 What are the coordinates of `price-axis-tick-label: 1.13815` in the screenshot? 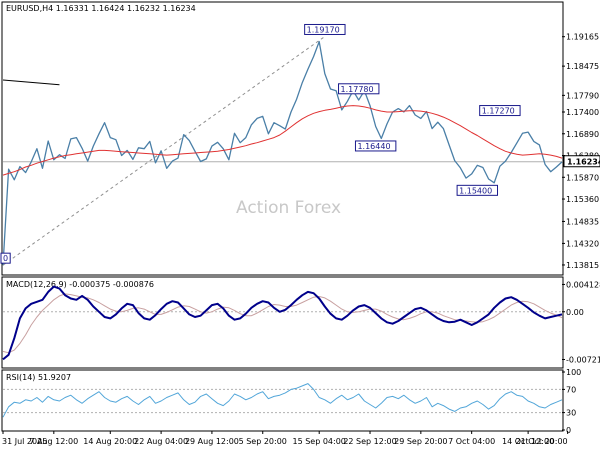 It's located at (582, 265).